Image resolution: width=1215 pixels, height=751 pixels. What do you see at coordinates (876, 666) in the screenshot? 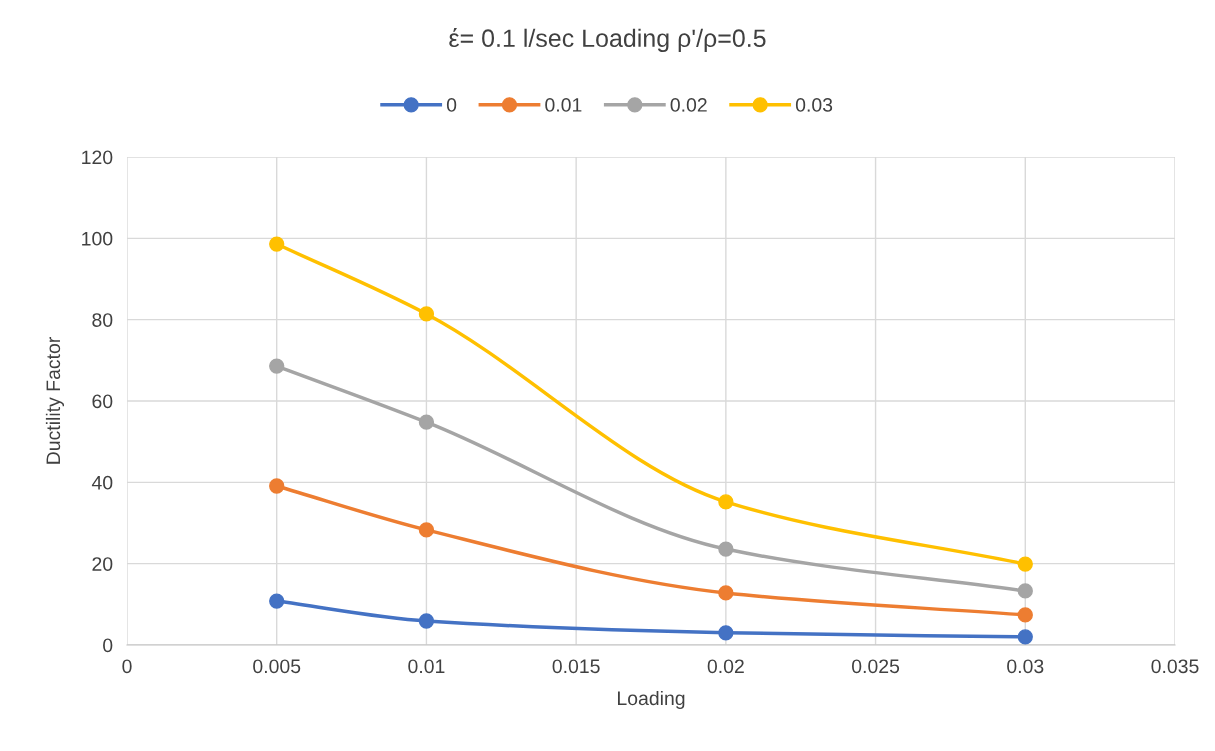
I see `x-tick-label: 0.025` at bounding box center [876, 666].